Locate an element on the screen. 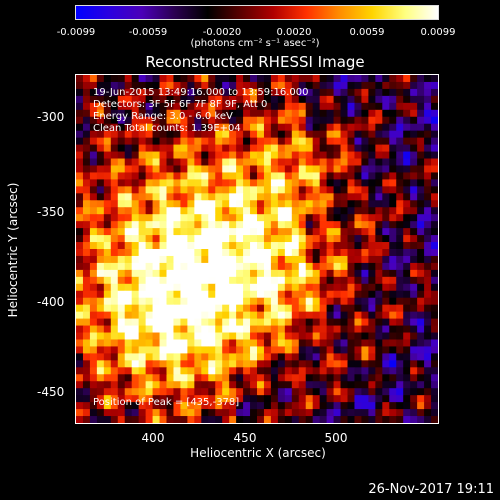  y-tick-label: -350 is located at coordinates (51, 212).